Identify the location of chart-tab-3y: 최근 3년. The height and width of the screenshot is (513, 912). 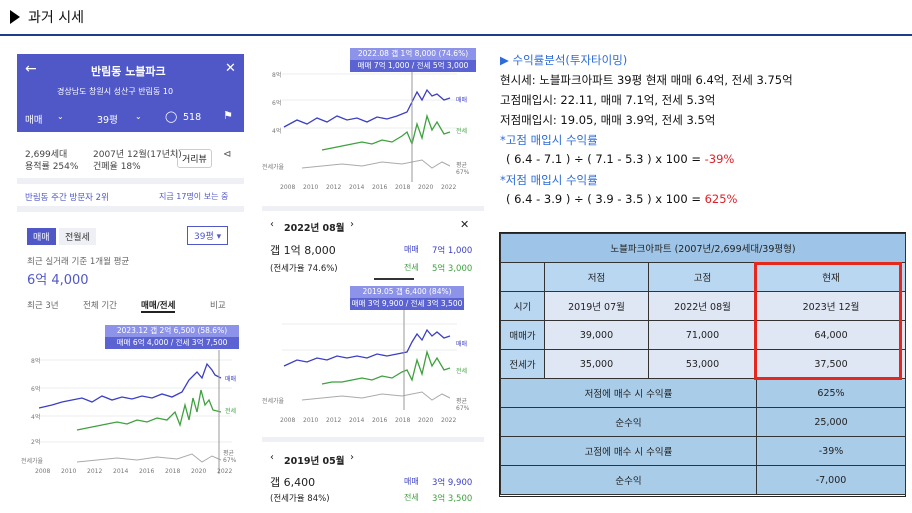
(43, 306).